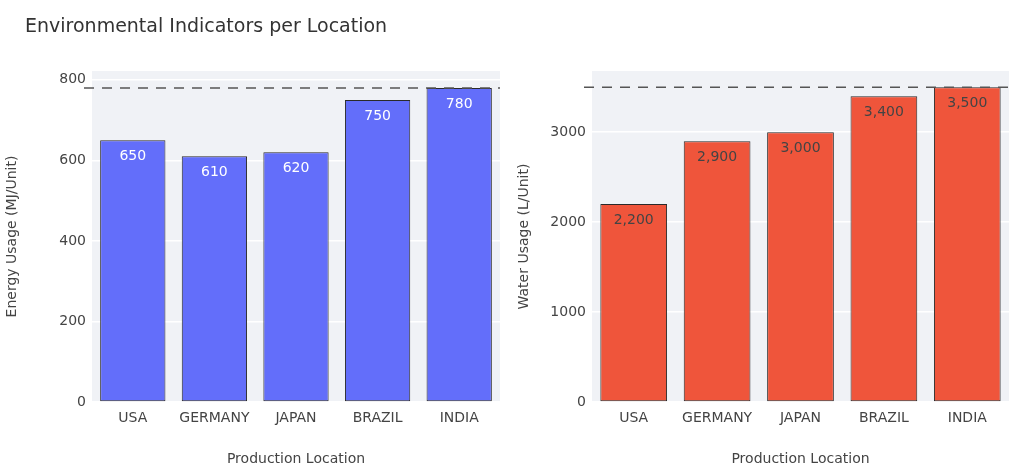  What do you see at coordinates (523, 236) in the screenshot?
I see `y-axis-title: Water Usage (L/Unit)` at bounding box center [523, 236].